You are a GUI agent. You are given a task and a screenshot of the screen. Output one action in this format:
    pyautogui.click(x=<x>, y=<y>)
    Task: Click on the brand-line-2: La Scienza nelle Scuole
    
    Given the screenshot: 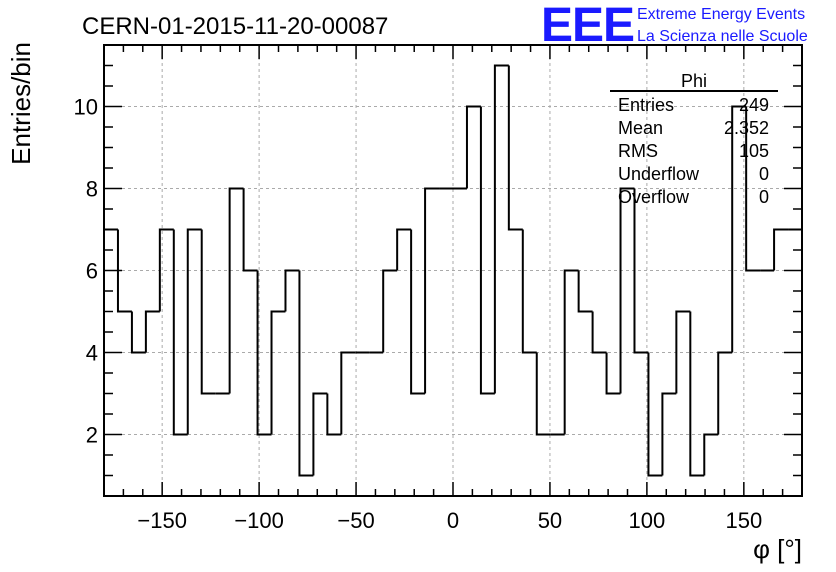 What is the action you would take?
    pyautogui.click(x=722, y=36)
    